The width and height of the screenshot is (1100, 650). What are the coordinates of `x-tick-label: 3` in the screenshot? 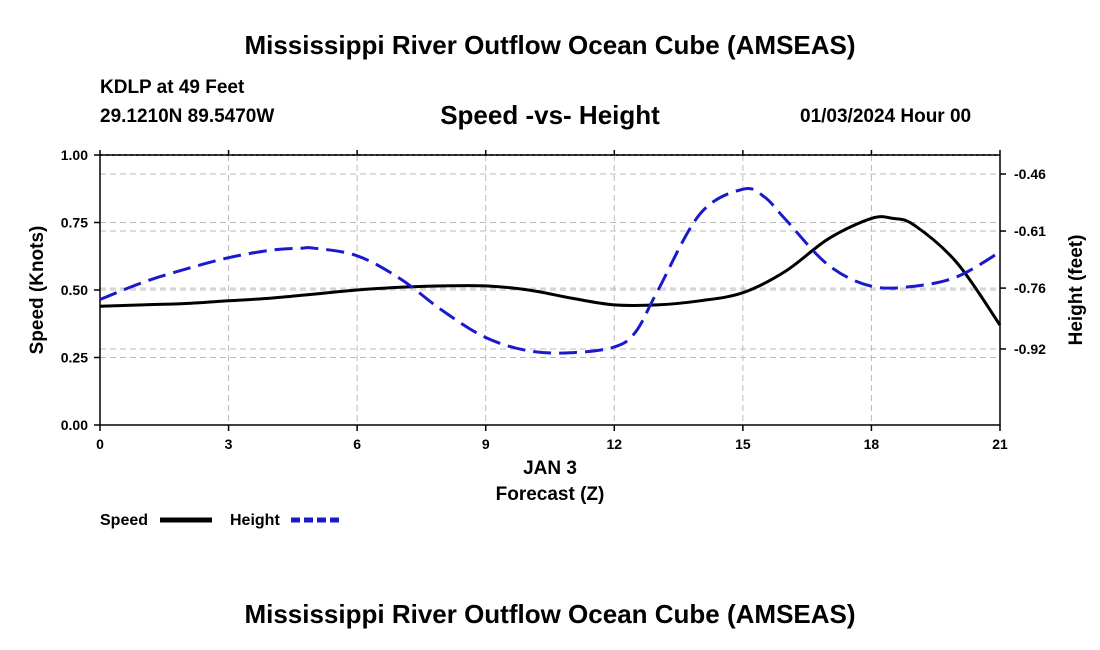 It's located at (229, 444).